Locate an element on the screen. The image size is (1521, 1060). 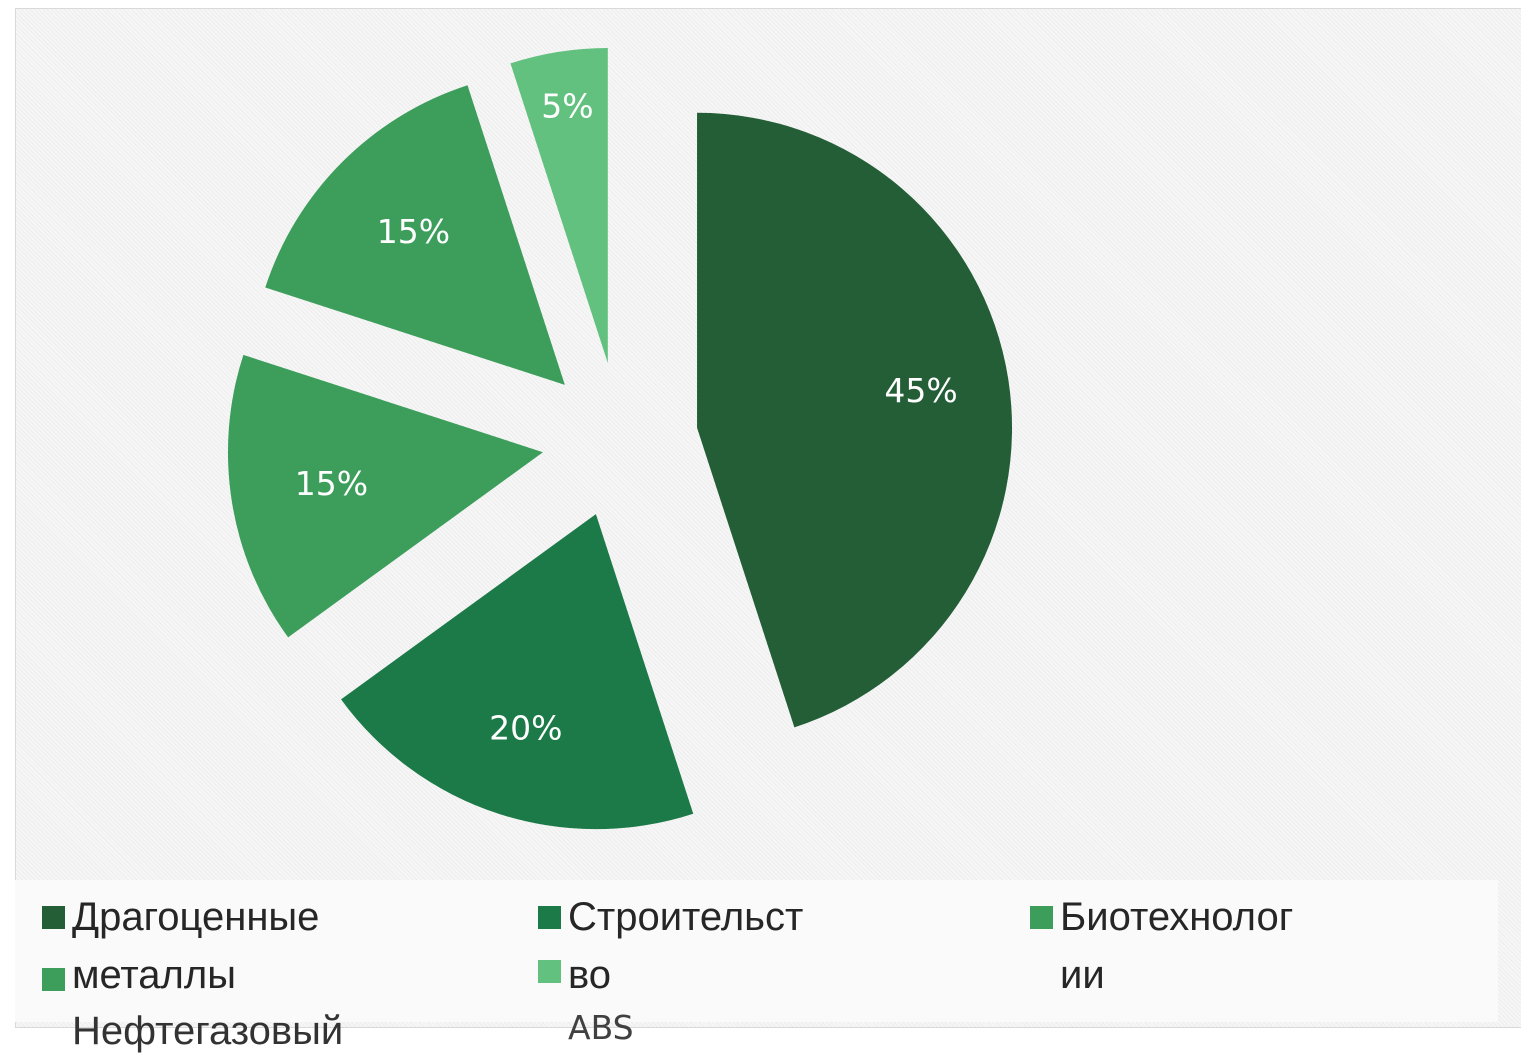
legend-item-biotech: Биотехнолог ии is located at coordinates (1161, 946).